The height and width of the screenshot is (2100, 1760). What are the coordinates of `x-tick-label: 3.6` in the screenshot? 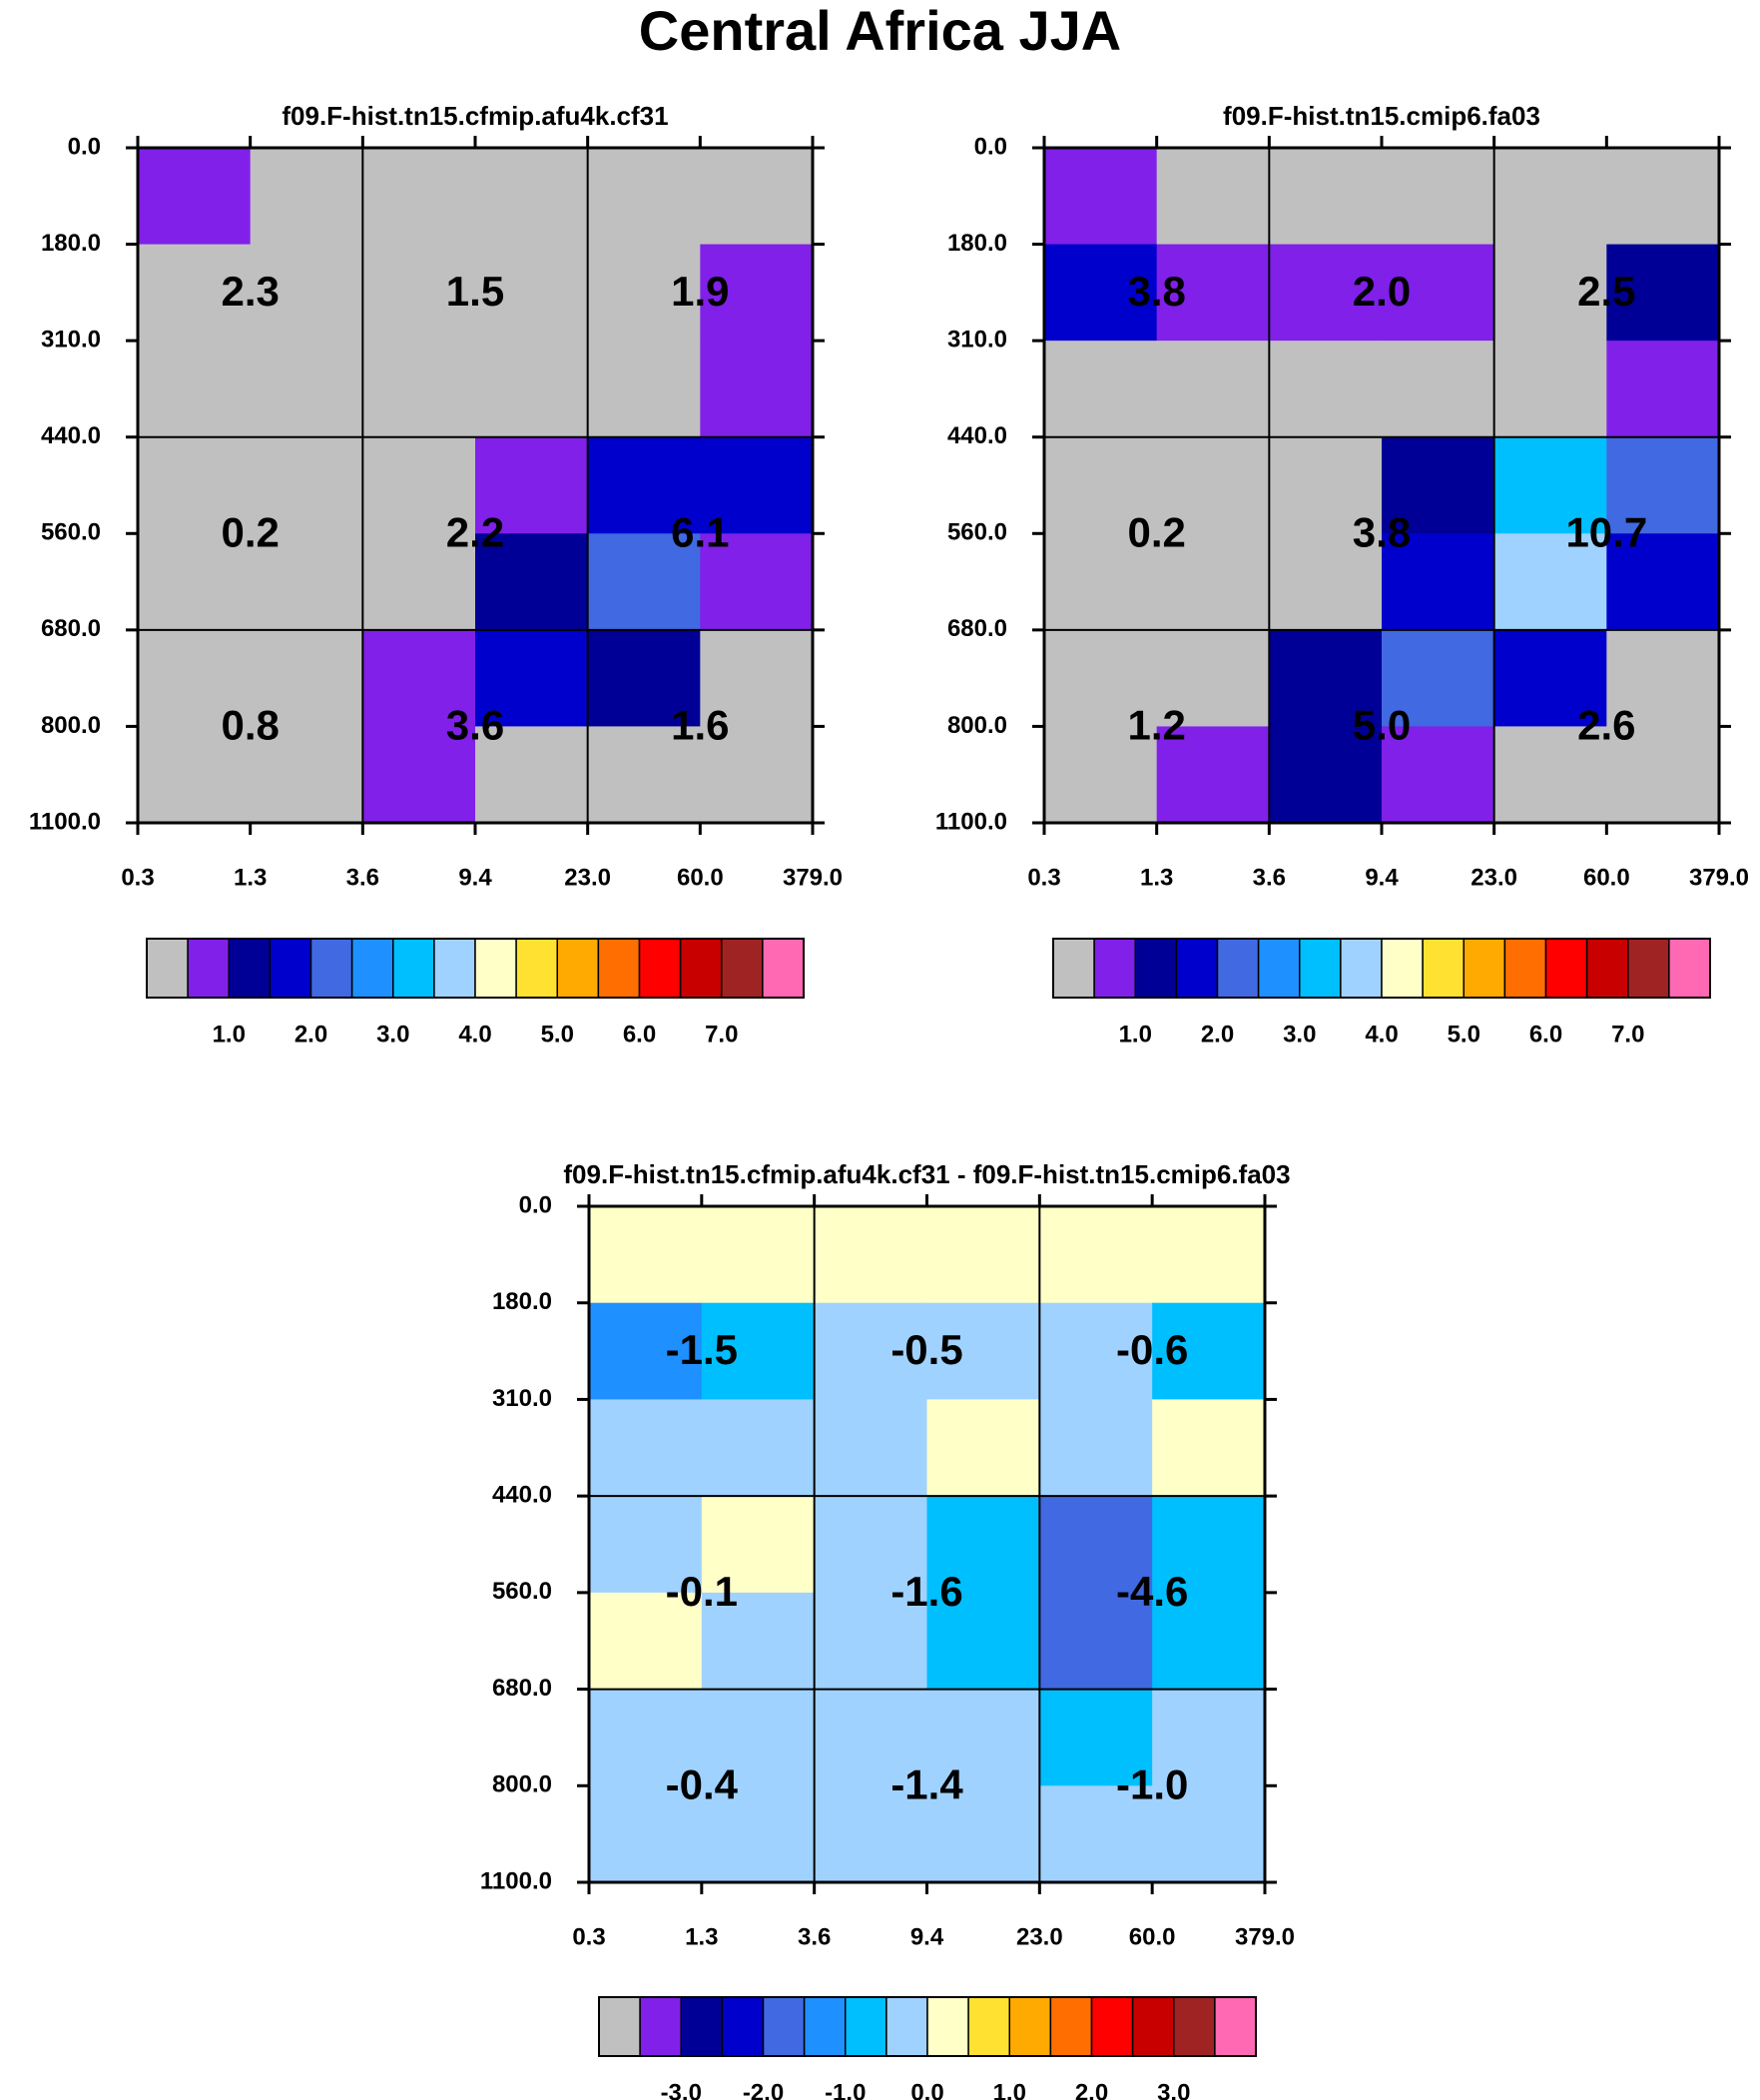 It's located at (1269, 877).